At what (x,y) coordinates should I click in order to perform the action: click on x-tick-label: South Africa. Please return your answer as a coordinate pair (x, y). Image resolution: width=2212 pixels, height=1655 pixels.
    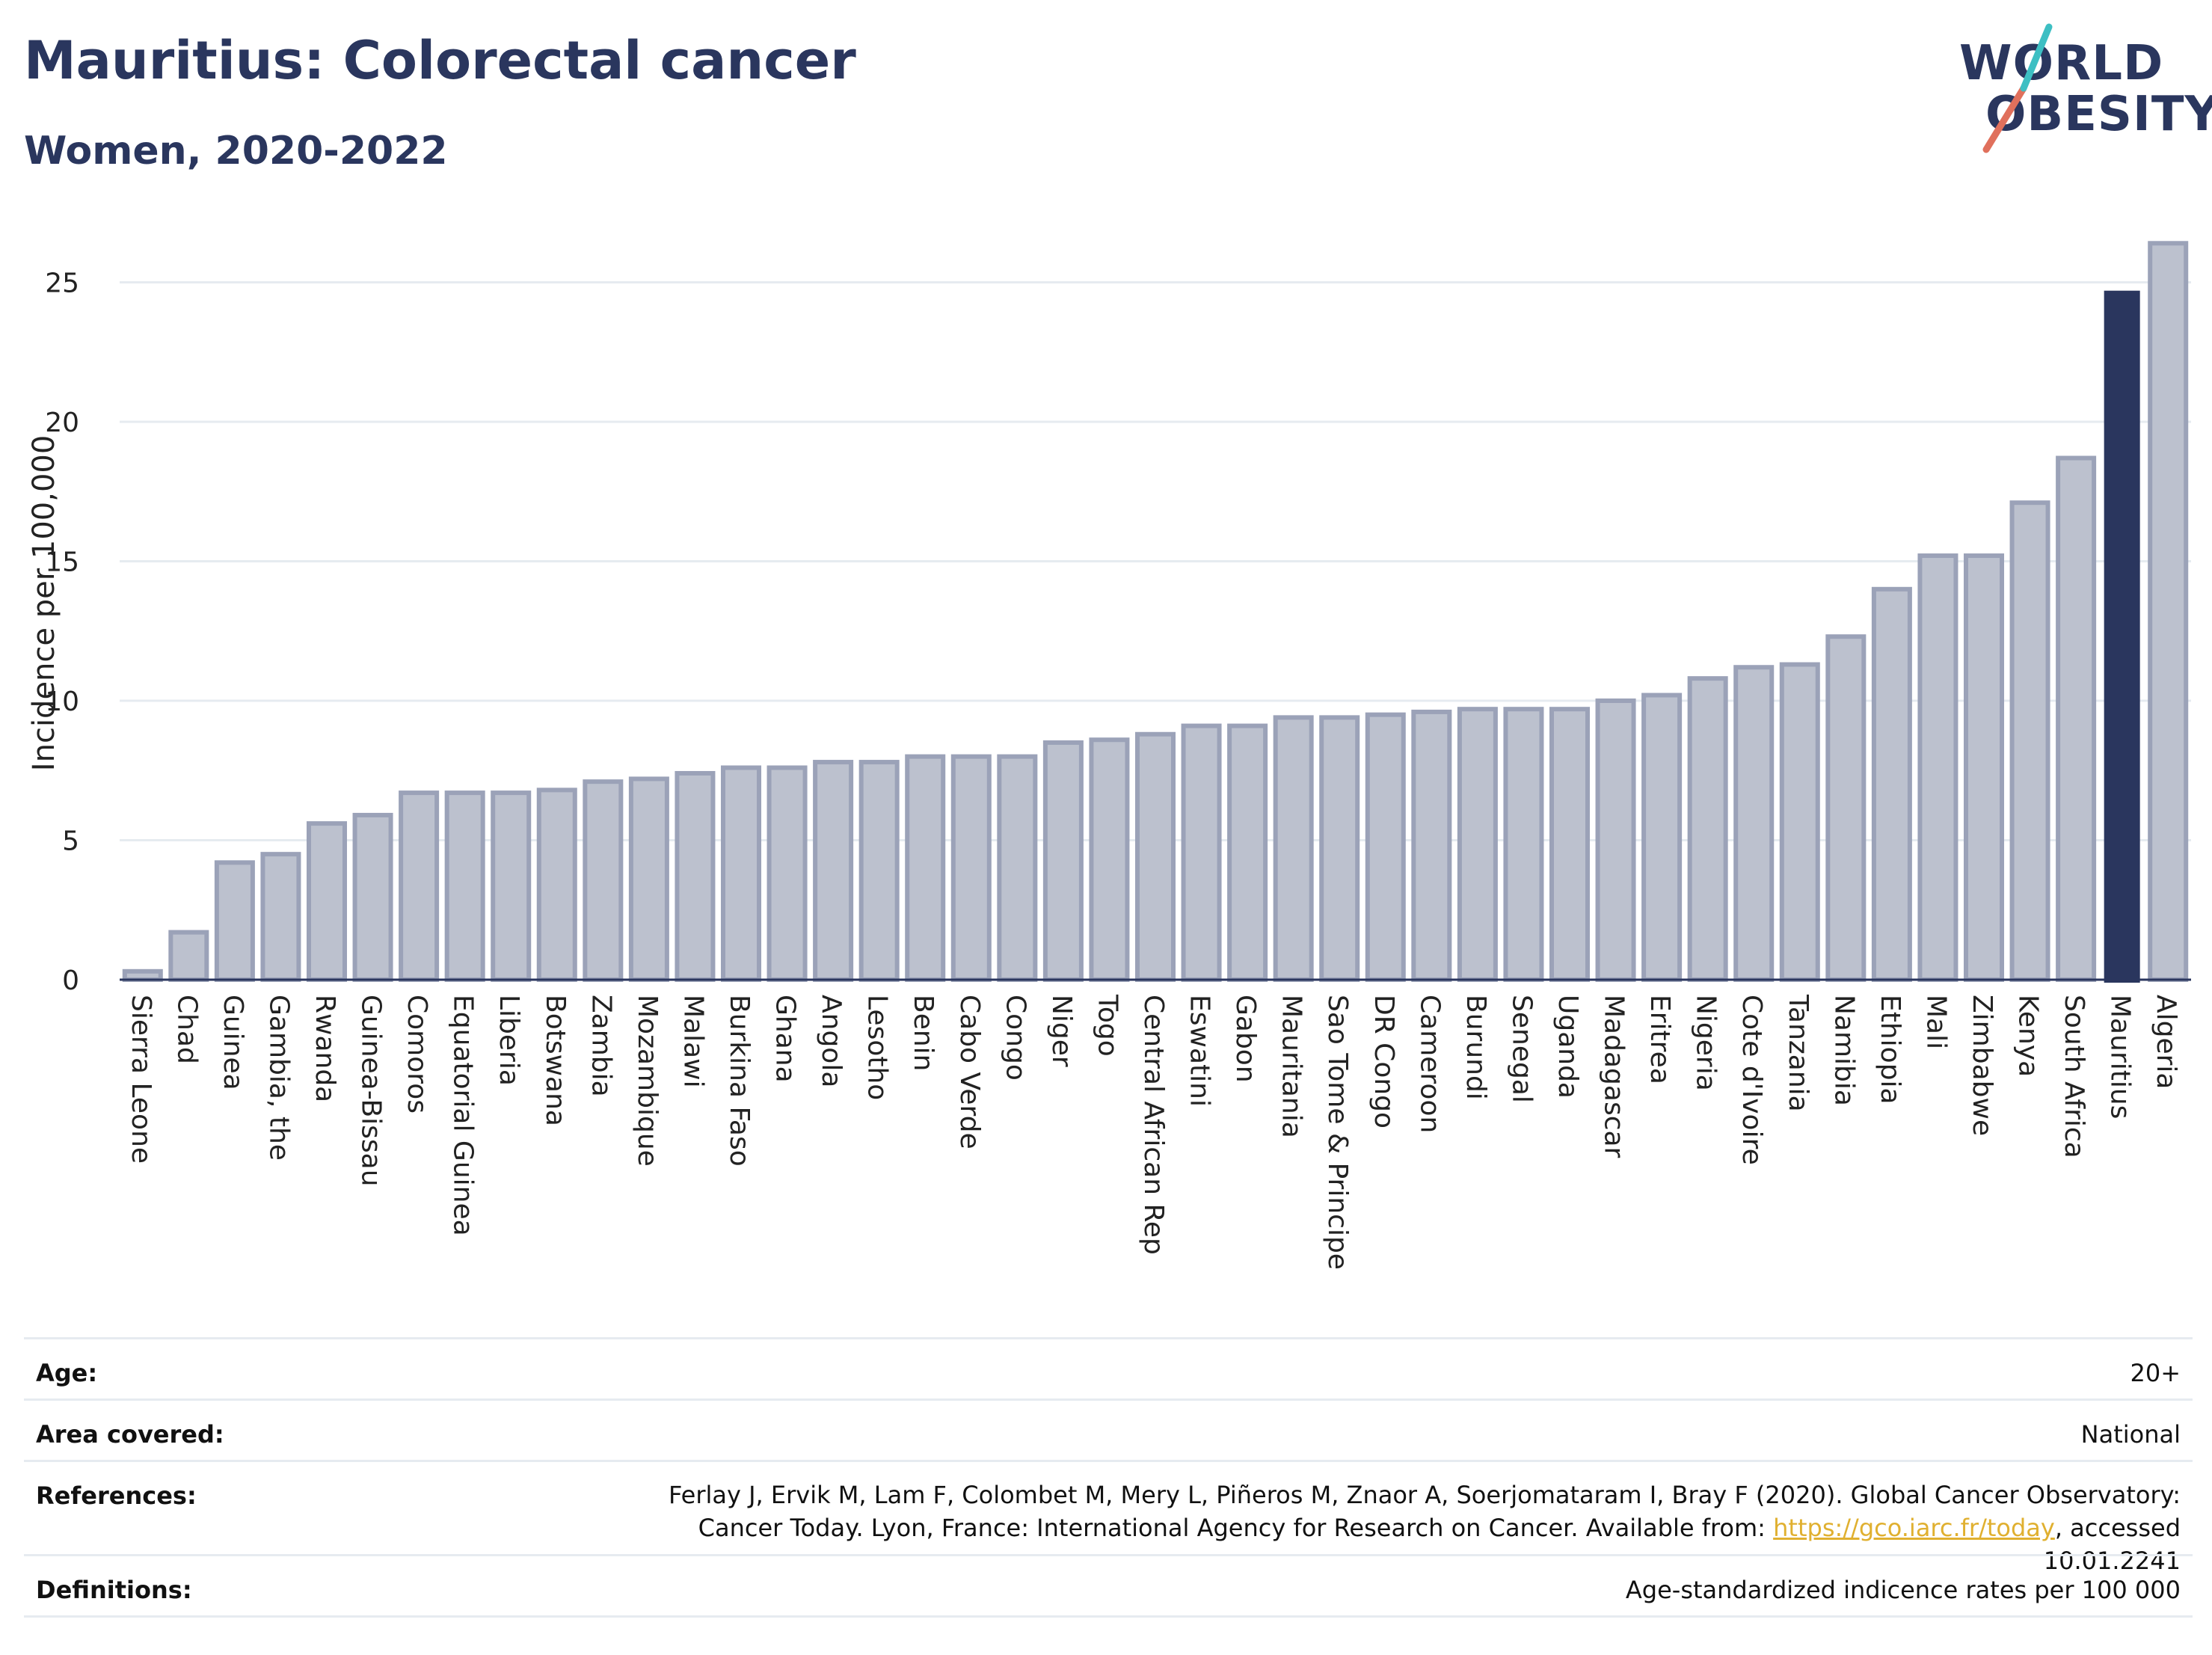
    Looking at the image, I should click on (2074, 1076).